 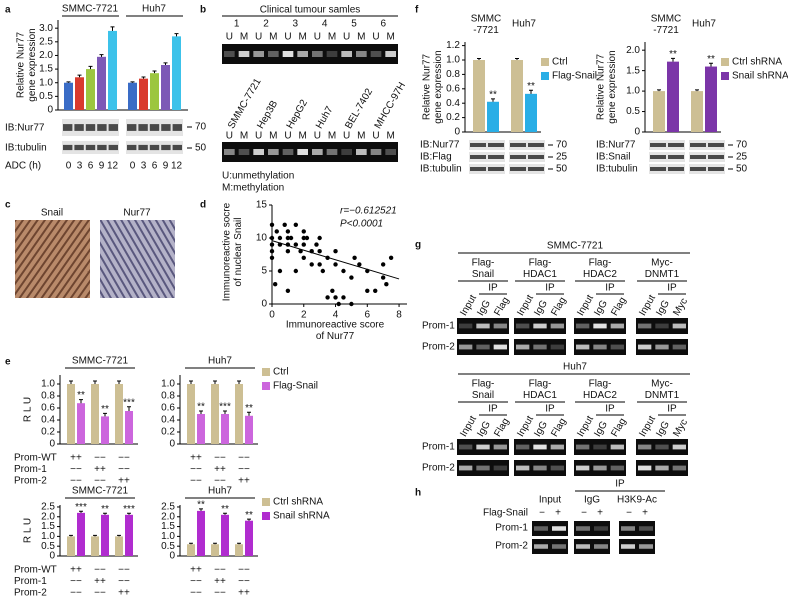 What do you see at coordinates (26, 64) in the screenshot?
I see `y-axis-label: Relative Nur77gene expression` at bounding box center [26, 64].